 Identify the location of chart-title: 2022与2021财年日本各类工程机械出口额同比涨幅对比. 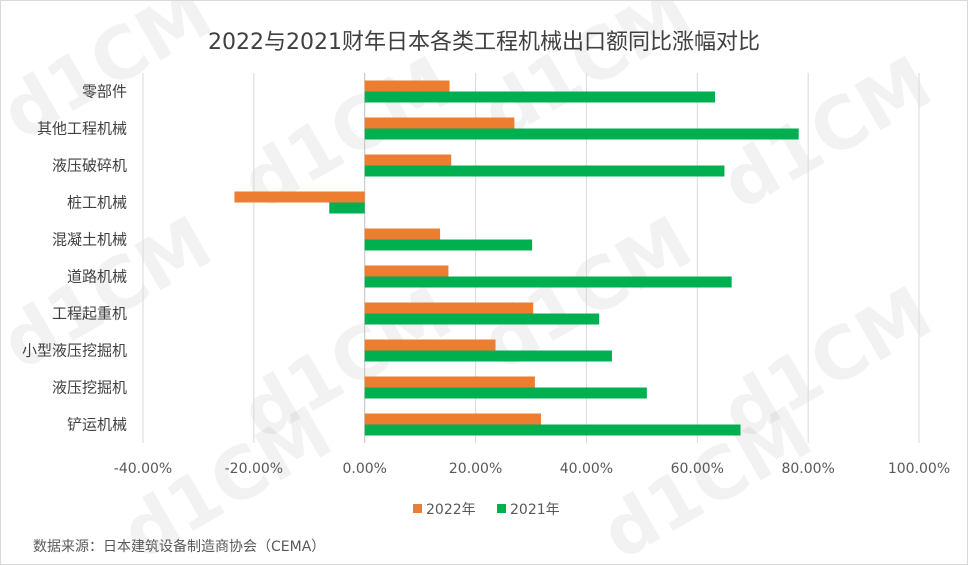
(484, 42).